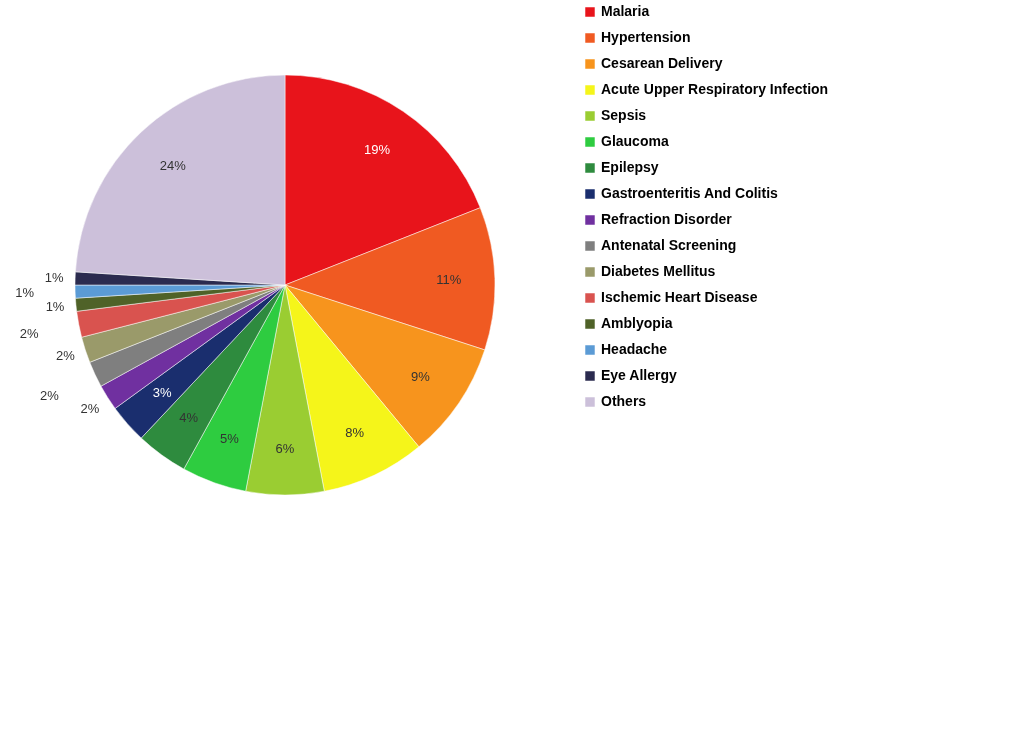  I want to click on legend-label: Gastroenteritis And Colitis, so click(690, 193).